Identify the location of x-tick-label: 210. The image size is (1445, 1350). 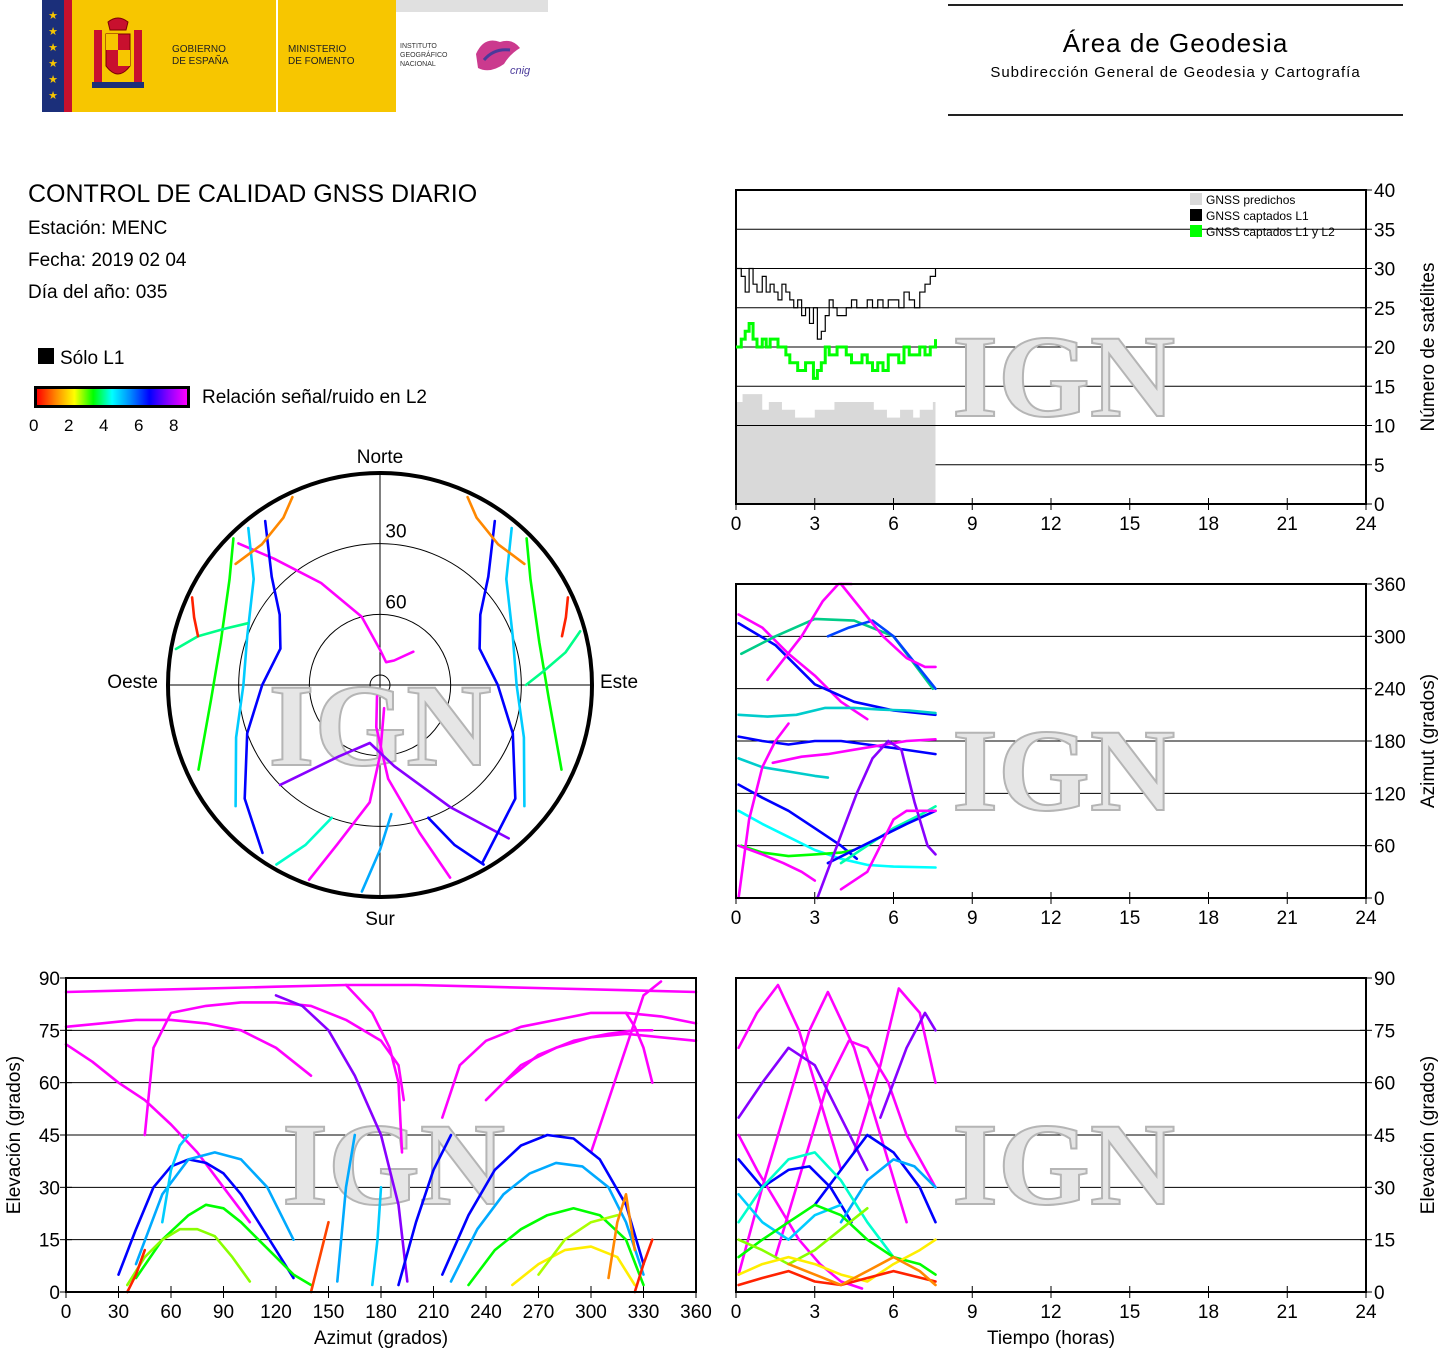
(434, 1312).